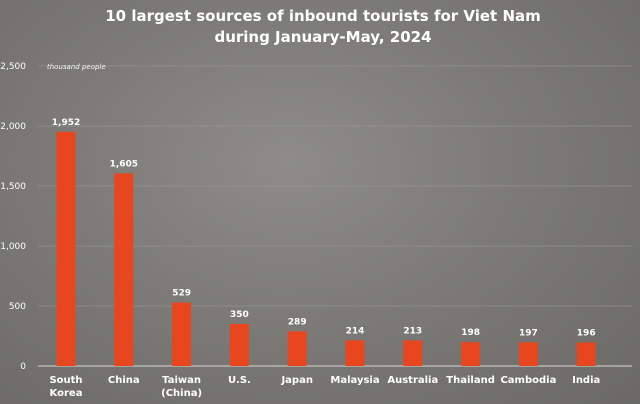 This screenshot has width=640, height=404. Describe the element at coordinates (239, 315) in the screenshot. I see `value-label: 350` at that location.